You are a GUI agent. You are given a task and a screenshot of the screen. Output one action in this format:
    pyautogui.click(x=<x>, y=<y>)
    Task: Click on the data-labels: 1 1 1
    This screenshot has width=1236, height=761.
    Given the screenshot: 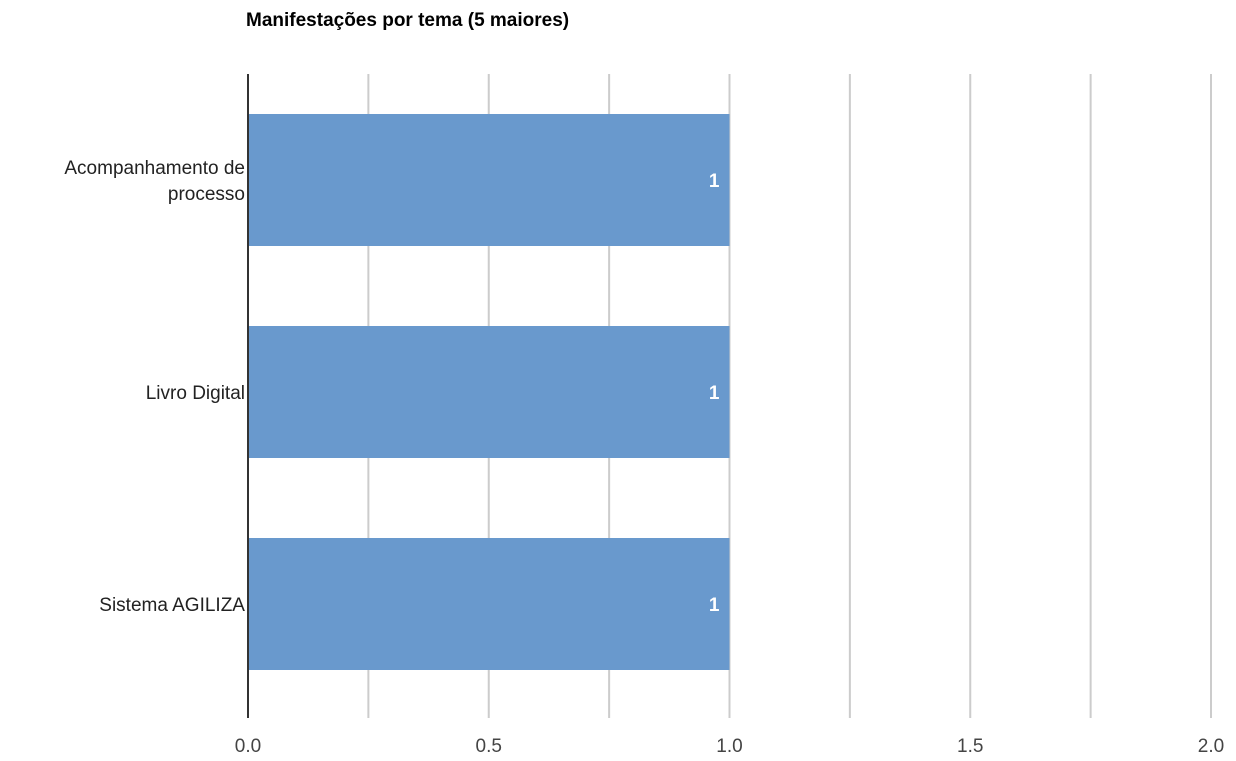 What is the action you would take?
    pyautogui.click(x=714, y=393)
    